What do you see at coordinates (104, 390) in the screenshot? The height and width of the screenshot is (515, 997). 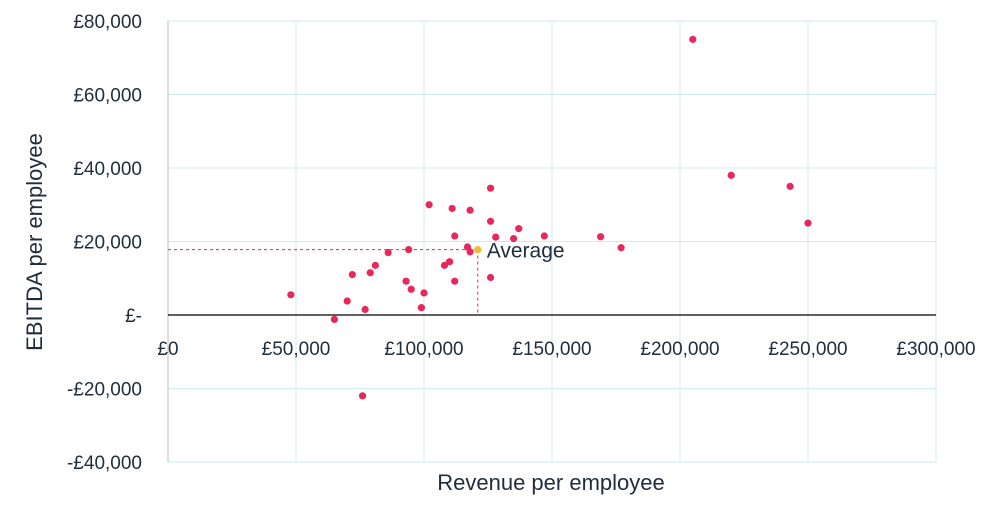 I see `y-tick-label: -£20,000` at bounding box center [104, 390].